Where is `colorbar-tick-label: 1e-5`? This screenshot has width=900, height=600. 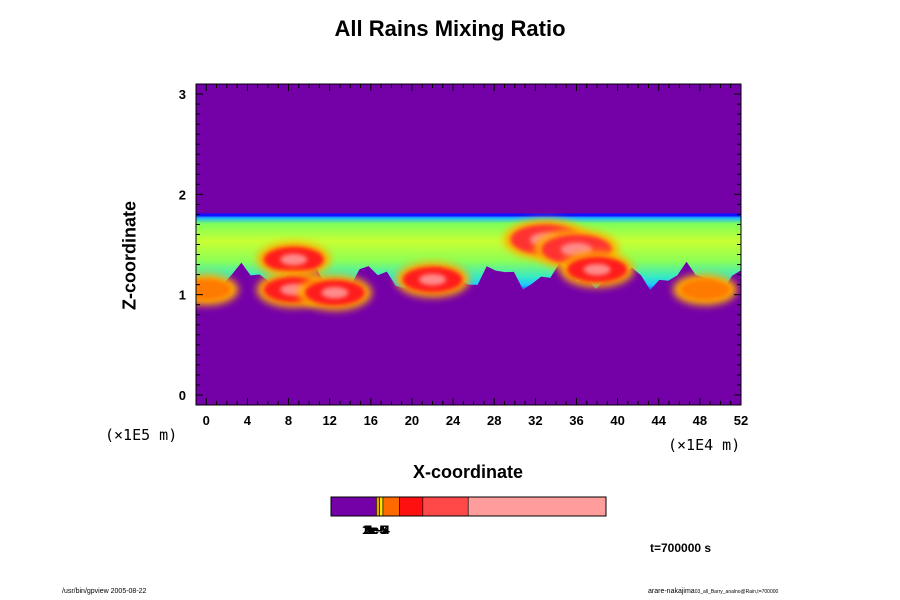 colorbar-tick-label: 1e-5 is located at coordinates (374, 530).